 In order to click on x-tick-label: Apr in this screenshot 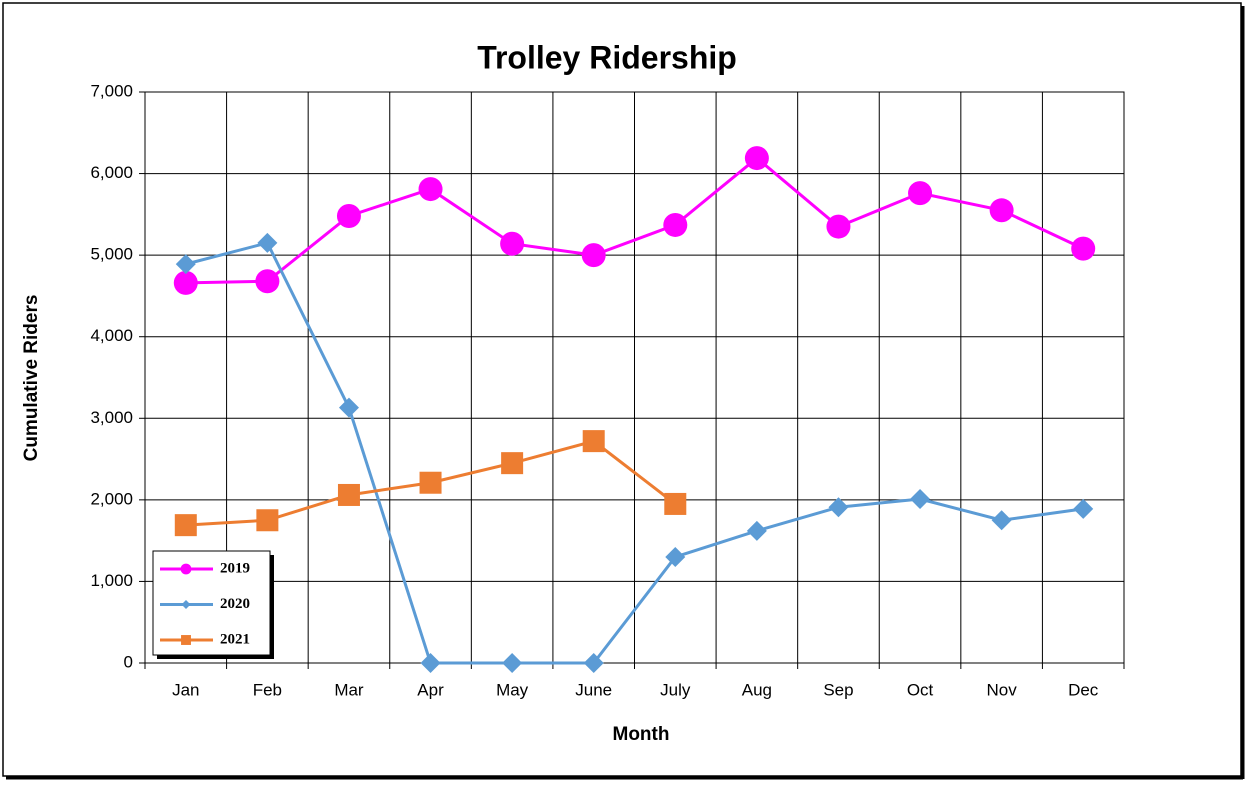, I will do `click(430, 689)`.